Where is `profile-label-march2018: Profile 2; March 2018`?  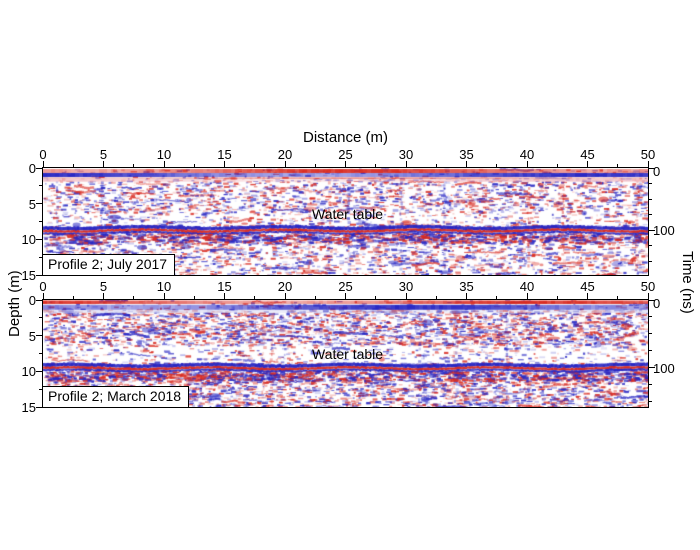 profile-label-march2018: Profile 2; March 2018 is located at coordinates (116, 397).